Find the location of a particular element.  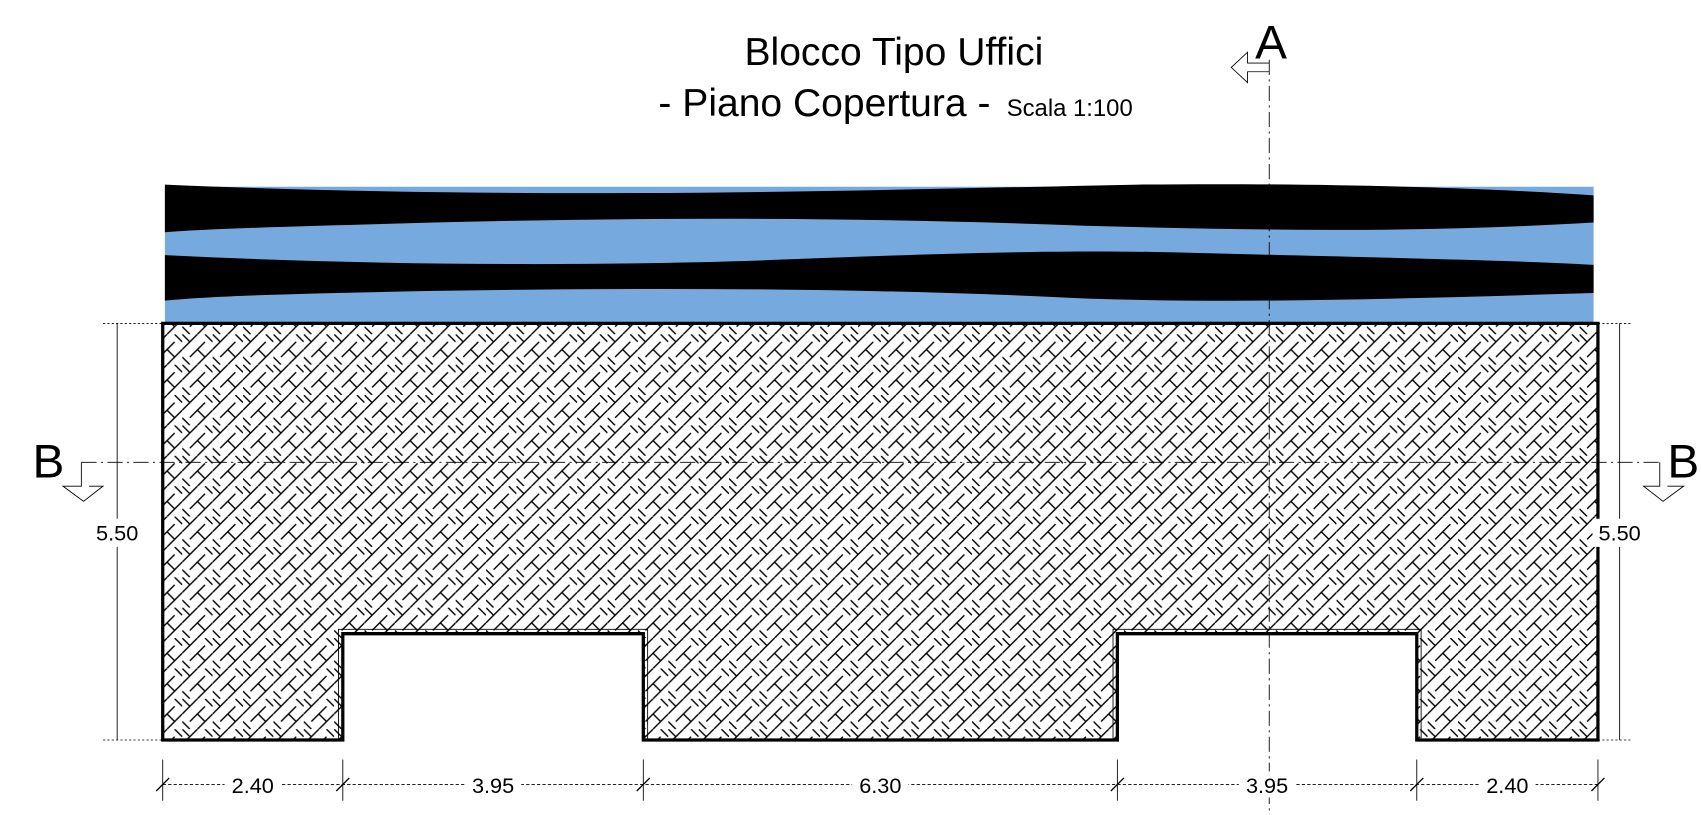

section-arrow-a is located at coordinates (1250, 67).